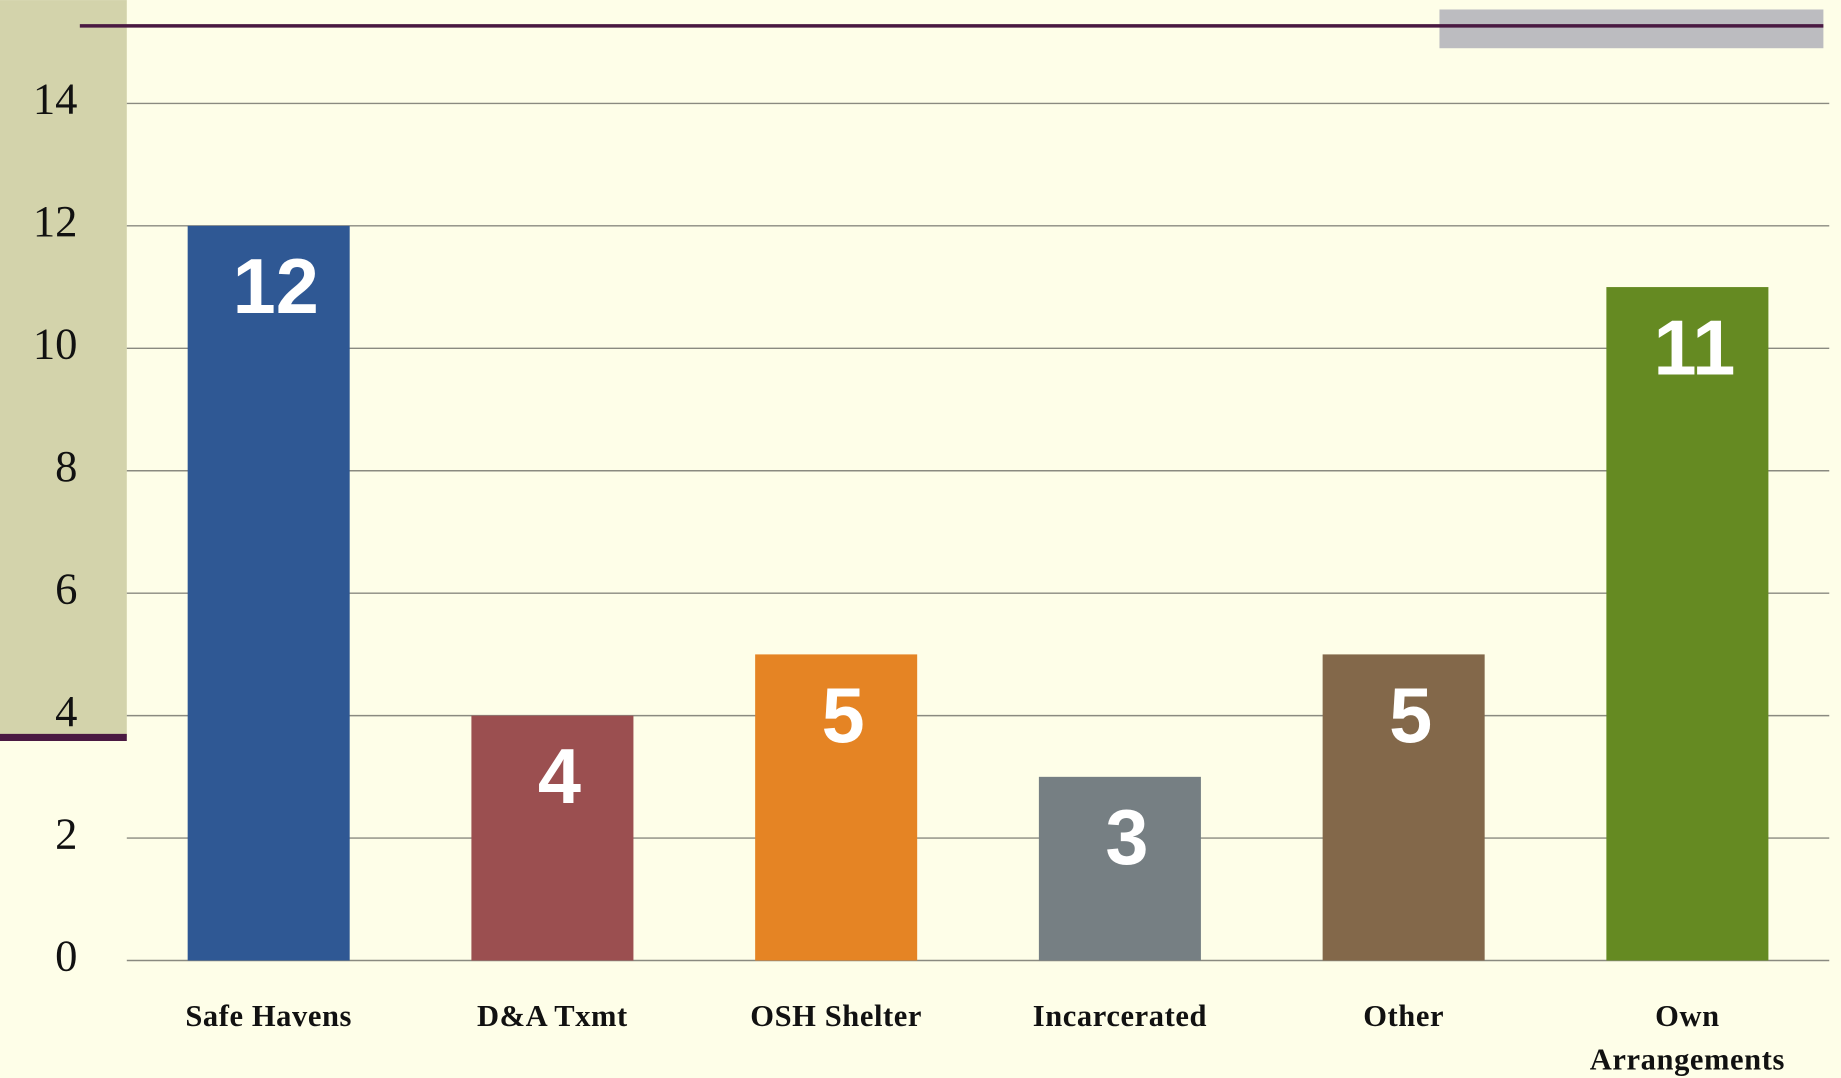 Image resolution: width=1841 pixels, height=1078 pixels. What do you see at coordinates (268, 1016) in the screenshot?
I see `x-tick-label: Safe Havens` at bounding box center [268, 1016].